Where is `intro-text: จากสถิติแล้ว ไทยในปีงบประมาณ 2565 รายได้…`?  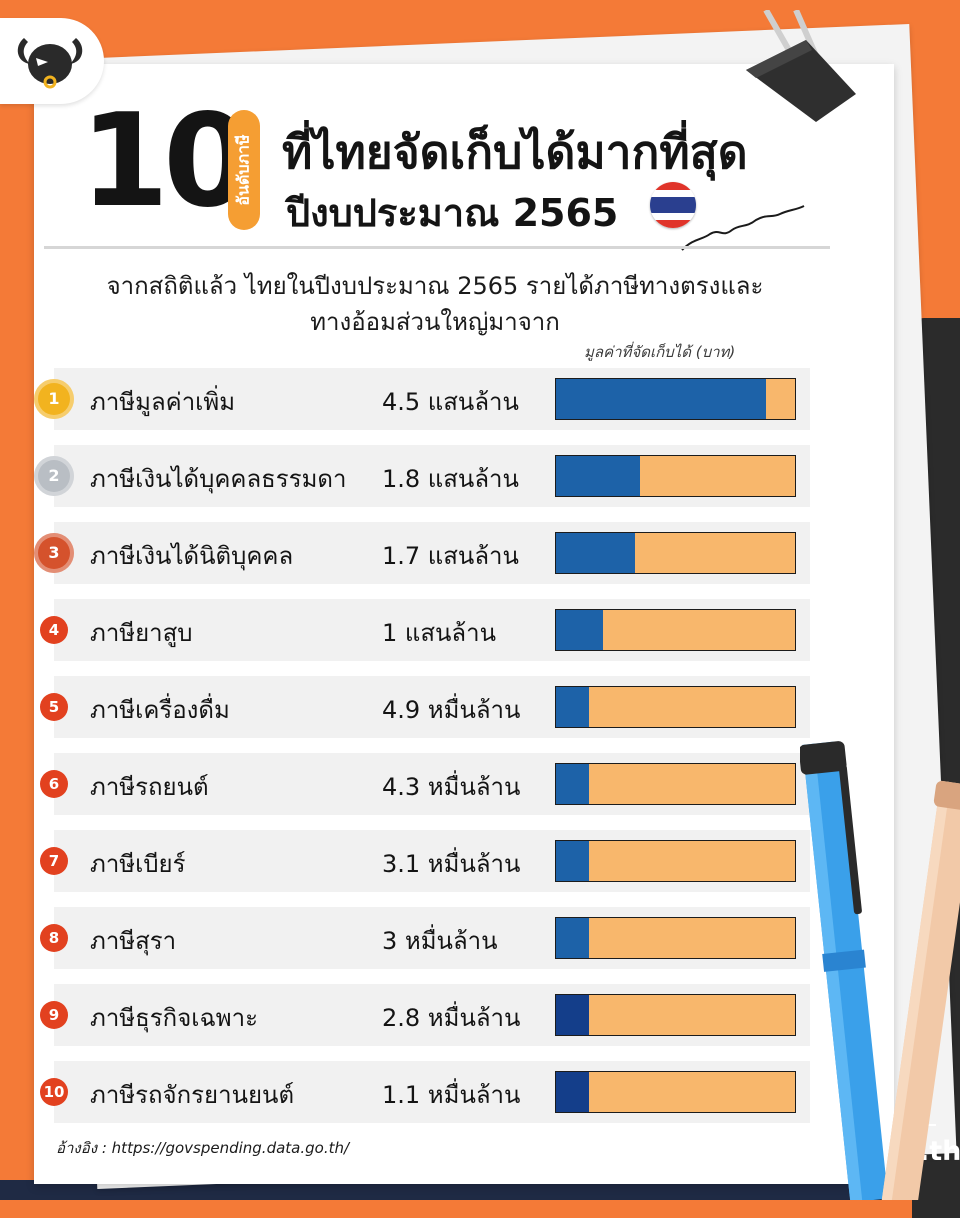 intro-text: จากสถิติแล้ว ไทยในปีงบประมาณ 2565 รายได้… is located at coordinates (435, 304).